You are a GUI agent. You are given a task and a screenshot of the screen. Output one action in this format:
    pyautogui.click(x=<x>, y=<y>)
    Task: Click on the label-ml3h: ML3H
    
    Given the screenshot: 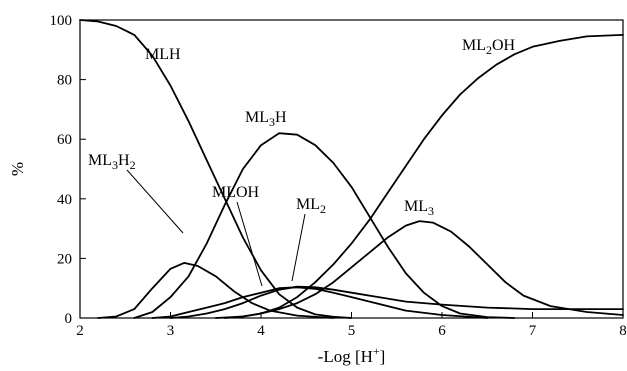 What is the action you would take?
    pyautogui.click(x=266, y=119)
    